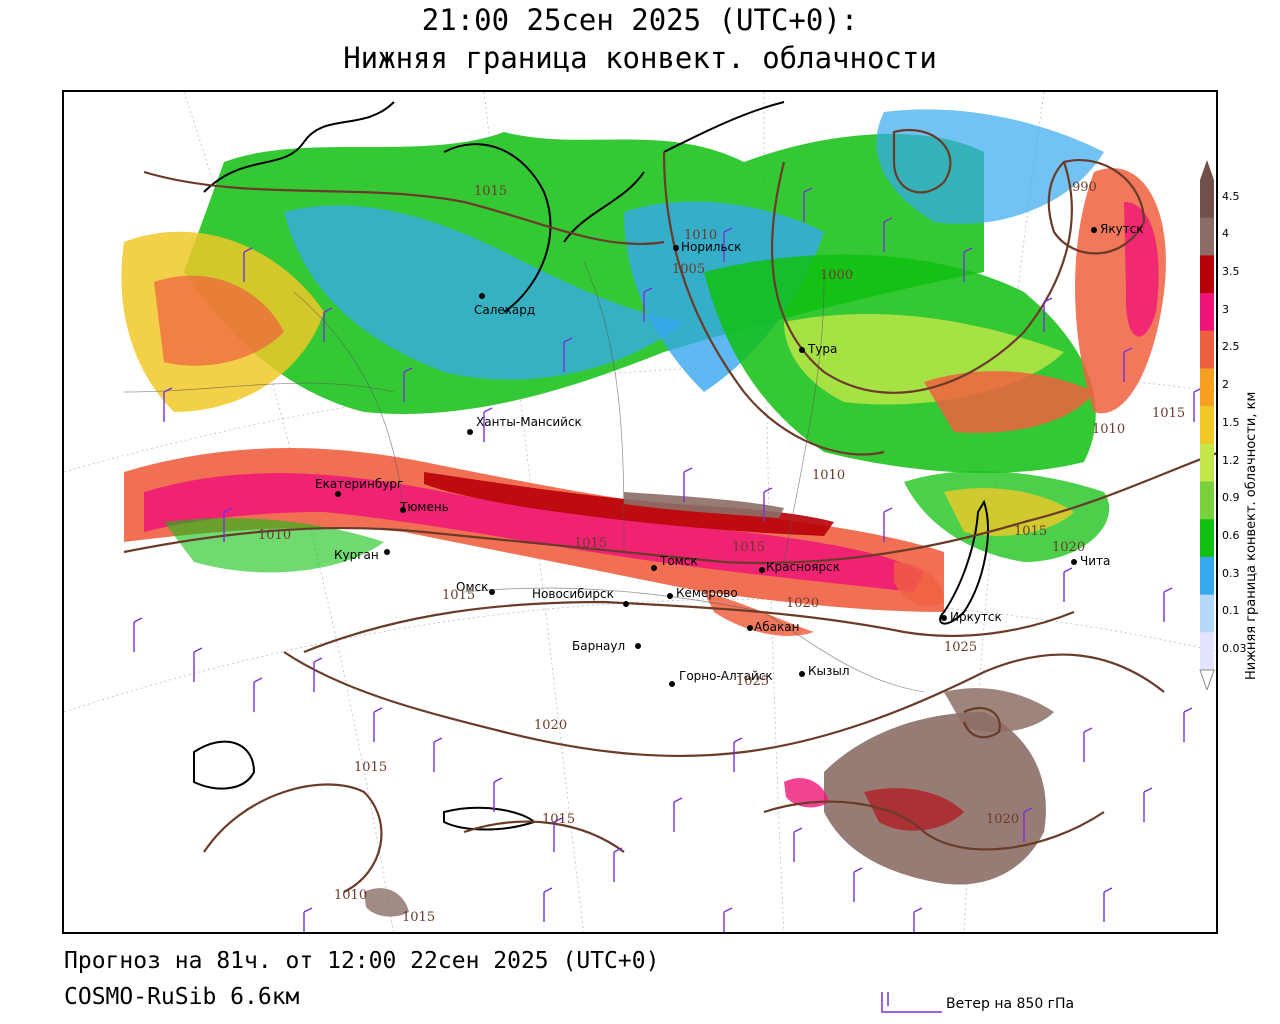 The image size is (1280, 1024). What do you see at coordinates (837, 275) in the screenshot?
I see `isobar-label: 1000` at bounding box center [837, 275].